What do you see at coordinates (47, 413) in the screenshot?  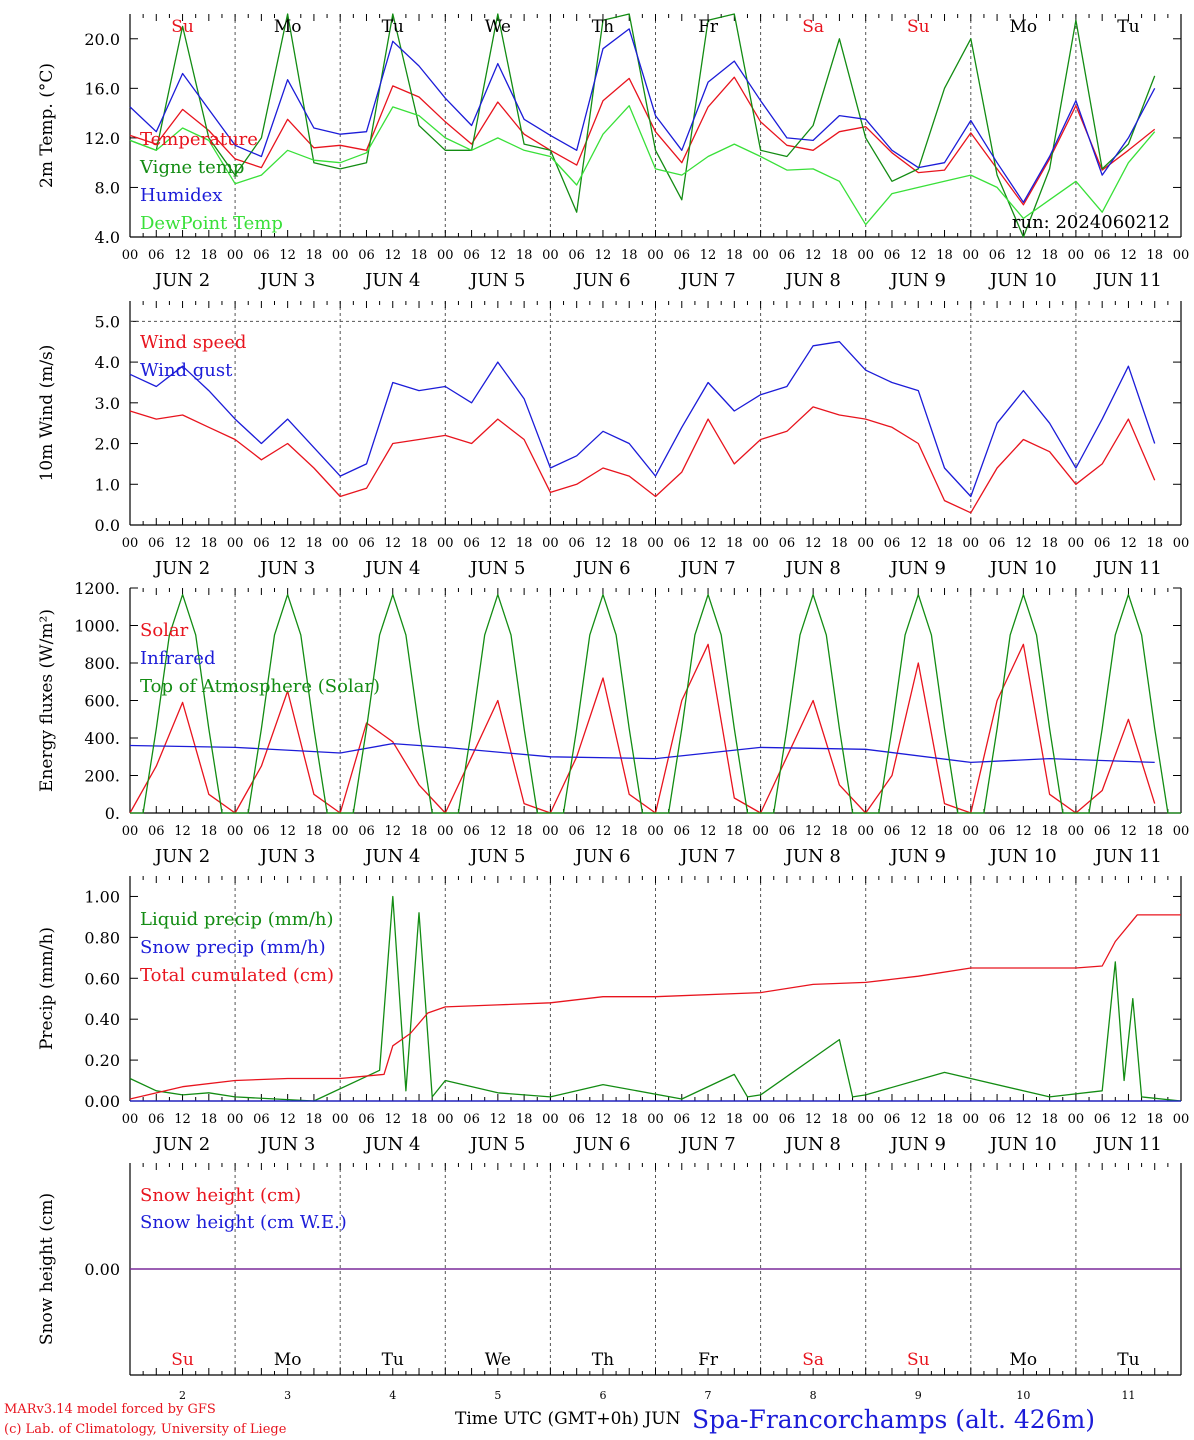 I see `y-axis-label: 10m Wind (m/s)` at bounding box center [47, 413].